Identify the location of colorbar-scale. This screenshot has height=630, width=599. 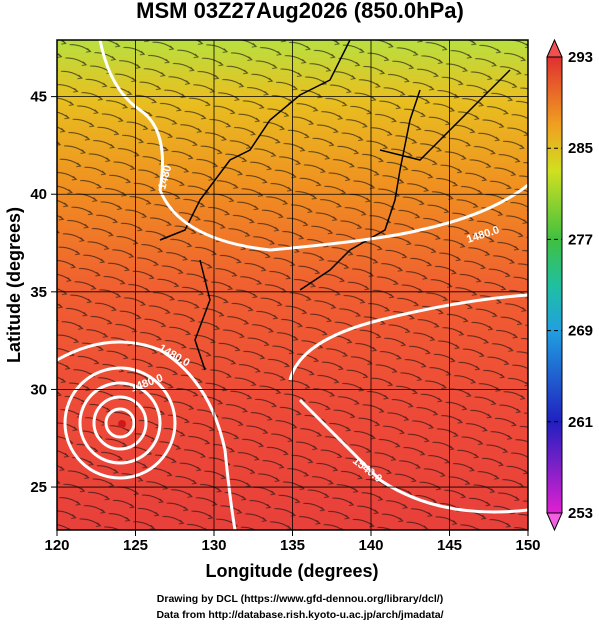
(554, 285).